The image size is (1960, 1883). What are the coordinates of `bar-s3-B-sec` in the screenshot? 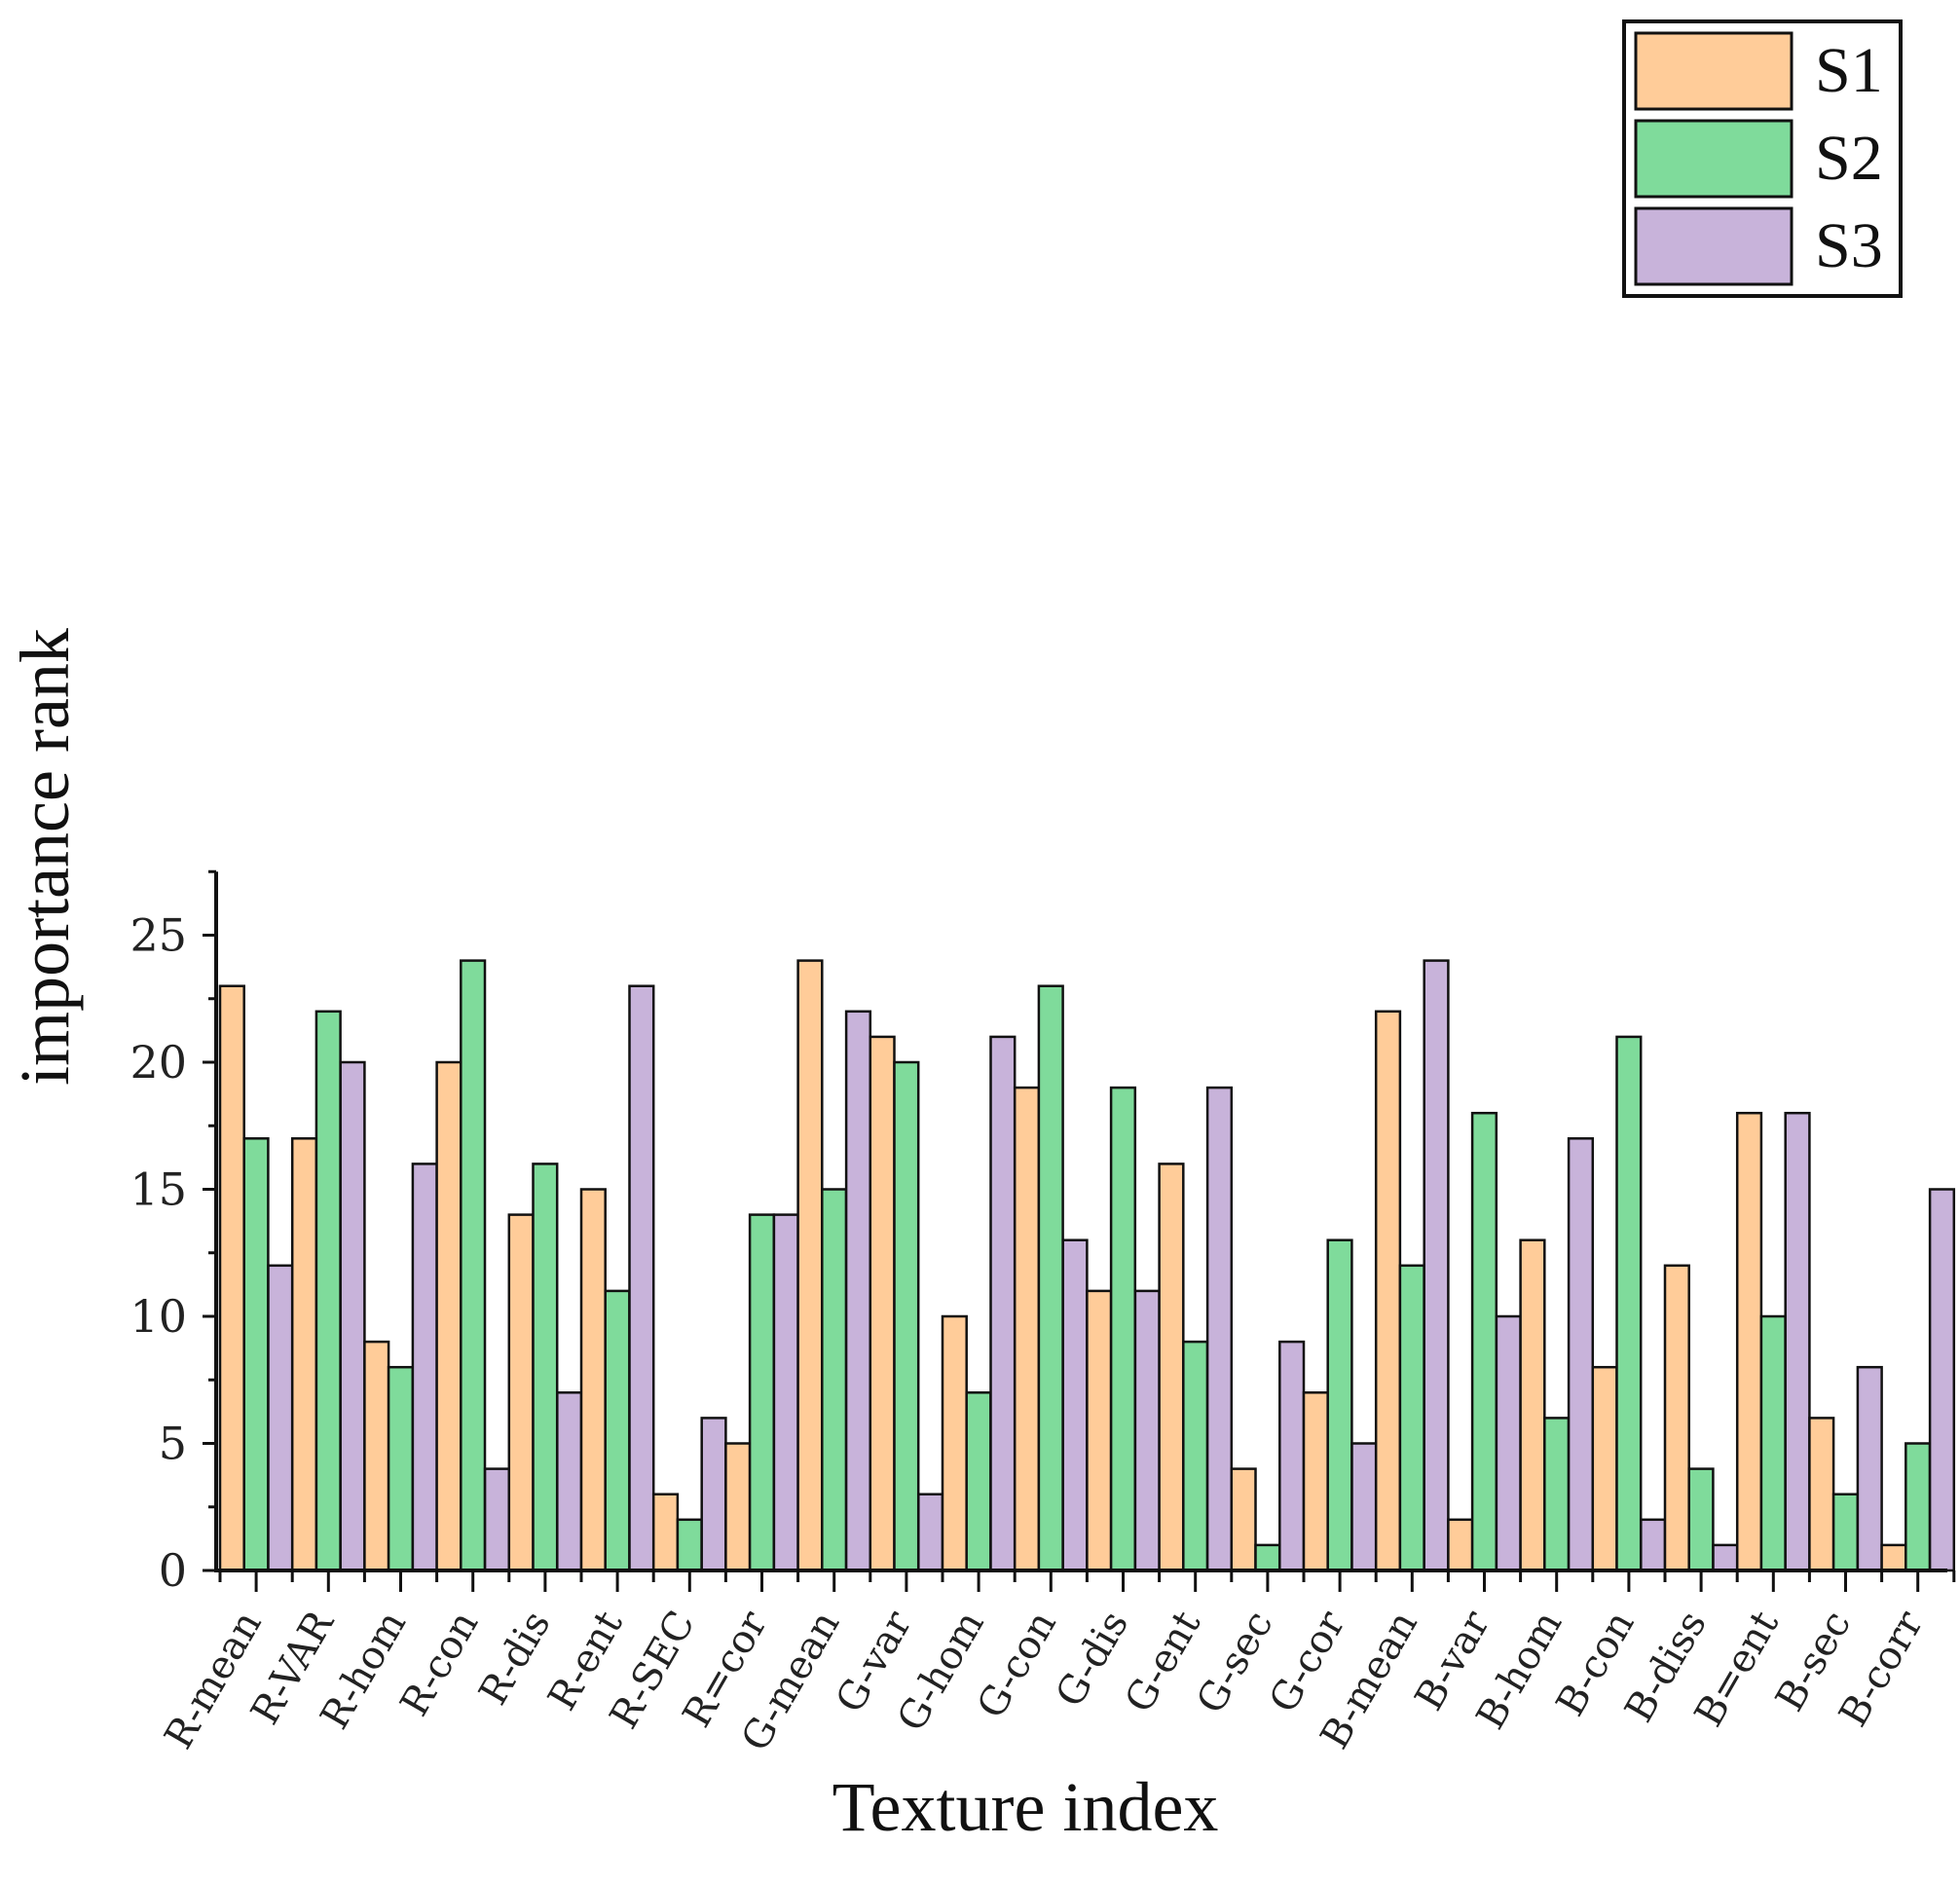 It's located at (1869, 1468).